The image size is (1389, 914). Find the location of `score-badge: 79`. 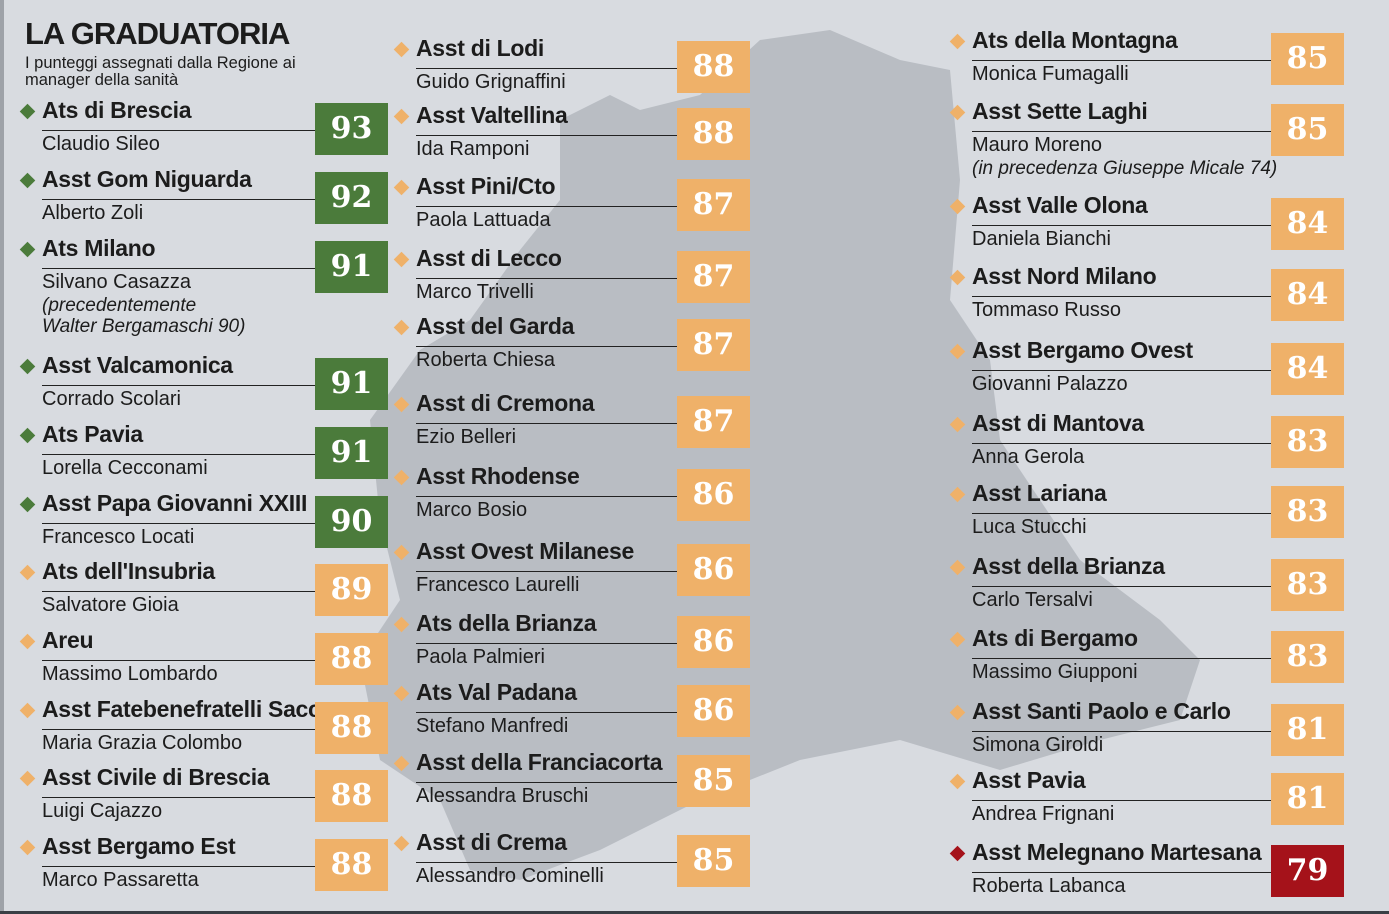

score-badge: 79 is located at coordinates (1307, 871).